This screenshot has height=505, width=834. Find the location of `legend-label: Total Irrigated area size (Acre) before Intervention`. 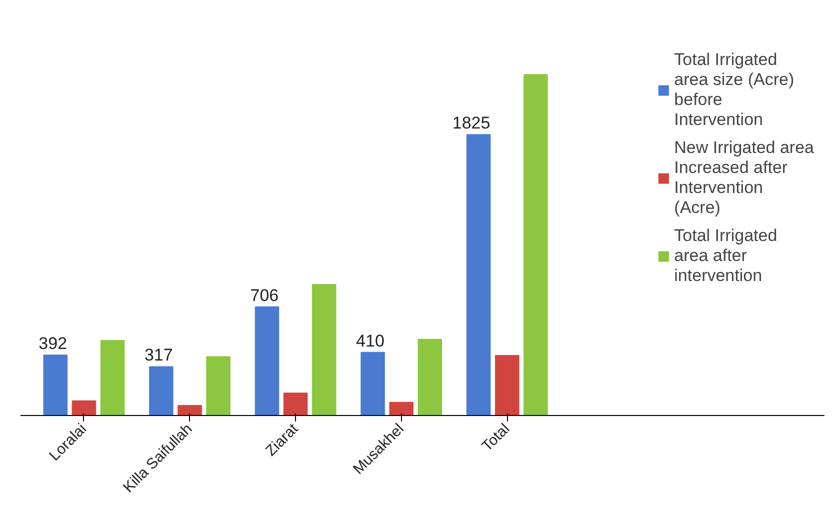

legend-label: Total Irrigated area size (Acre) before Intervention is located at coordinates (734, 90).